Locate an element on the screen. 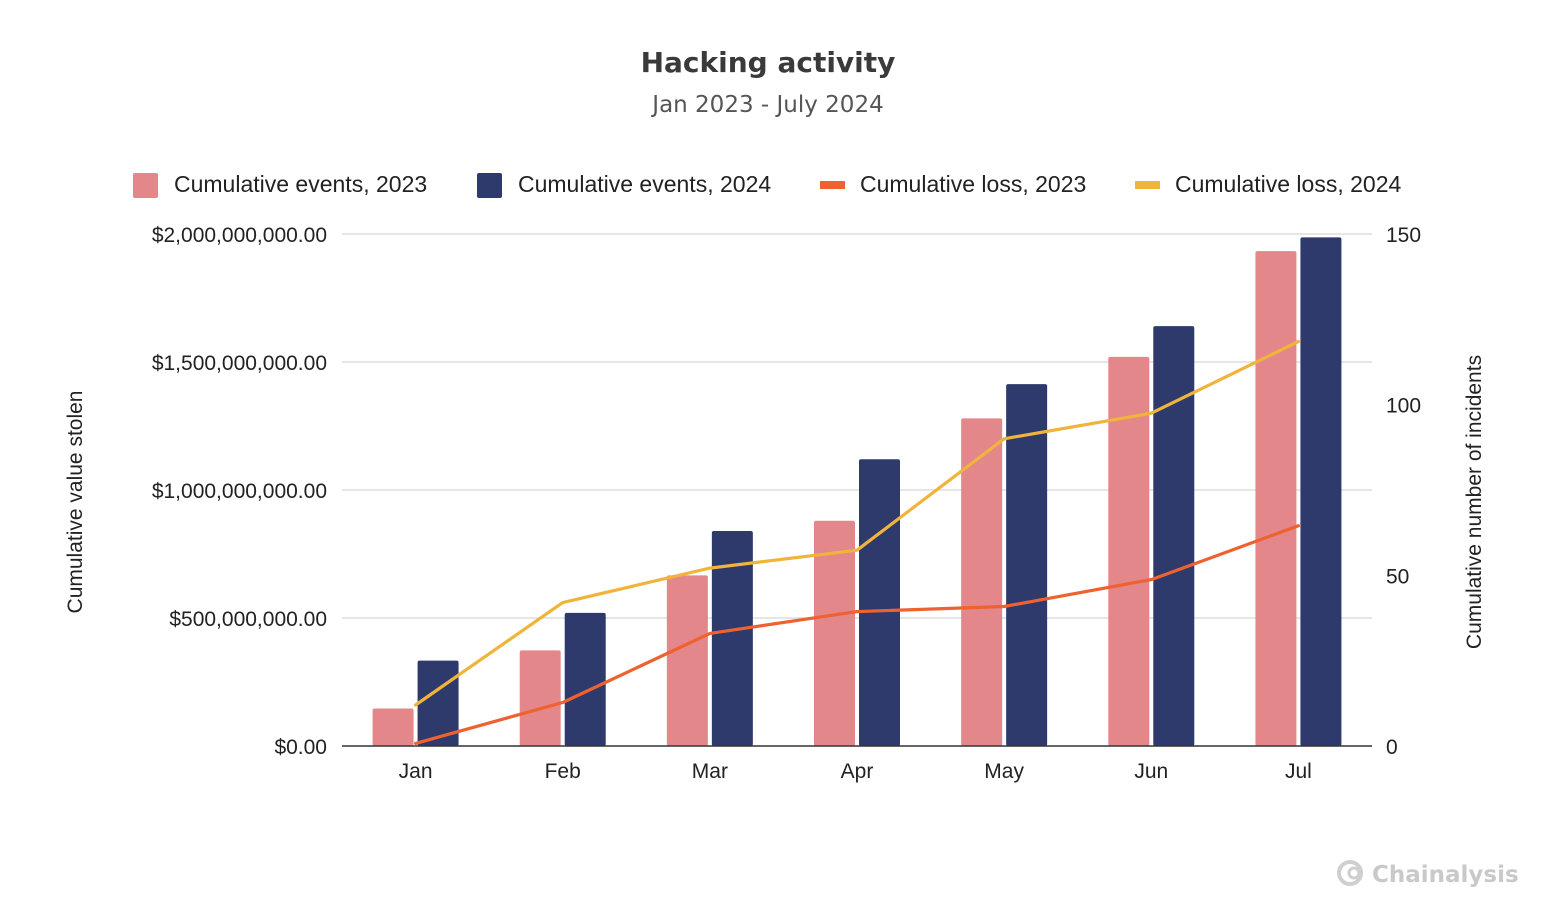 This screenshot has height=908, width=1560. right-tick-label: 50 is located at coordinates (1397, 576).